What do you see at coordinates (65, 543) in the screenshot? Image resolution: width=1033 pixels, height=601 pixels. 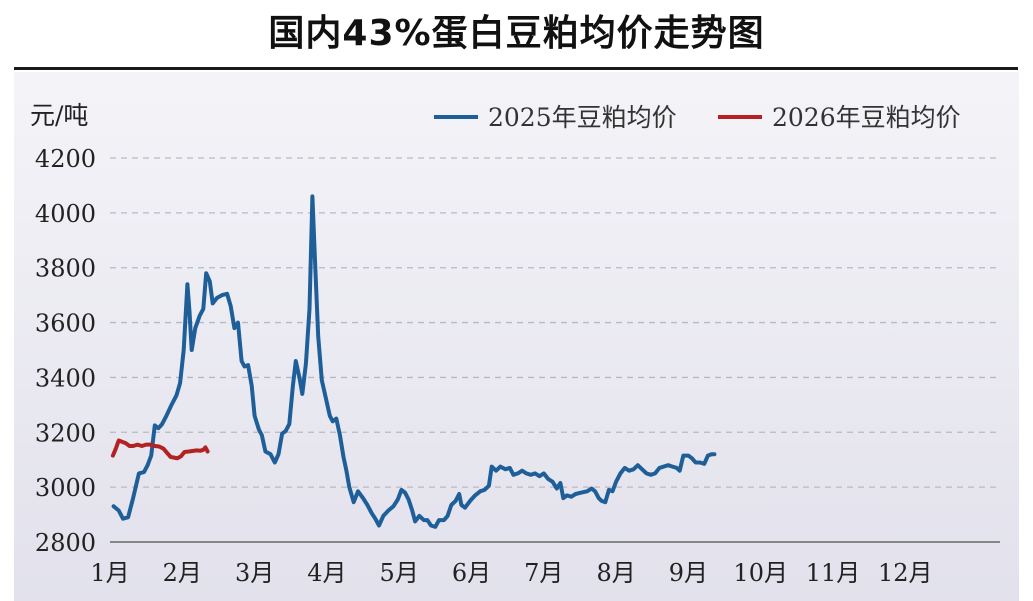 I see `y-tick-label: 2800` at bounding box center [65, 543].